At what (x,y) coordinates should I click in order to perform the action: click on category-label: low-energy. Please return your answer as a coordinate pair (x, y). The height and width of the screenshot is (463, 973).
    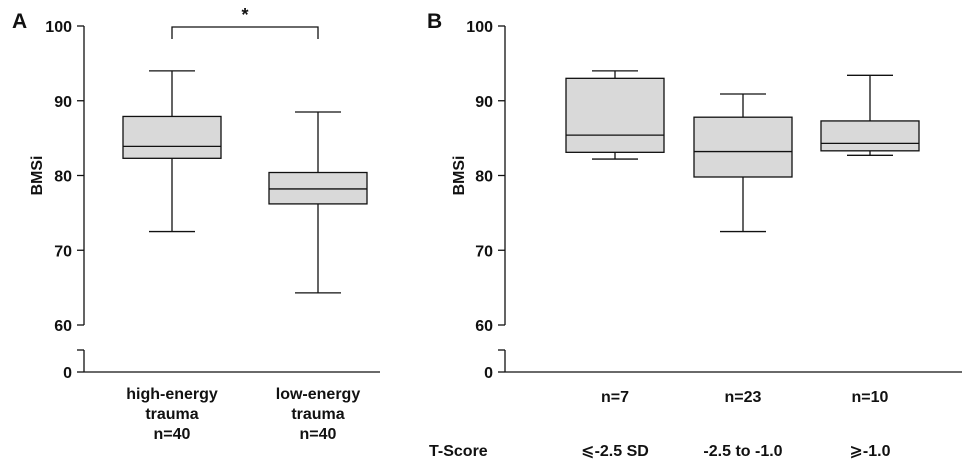
    Looking at the image, I should click on (318, 394).